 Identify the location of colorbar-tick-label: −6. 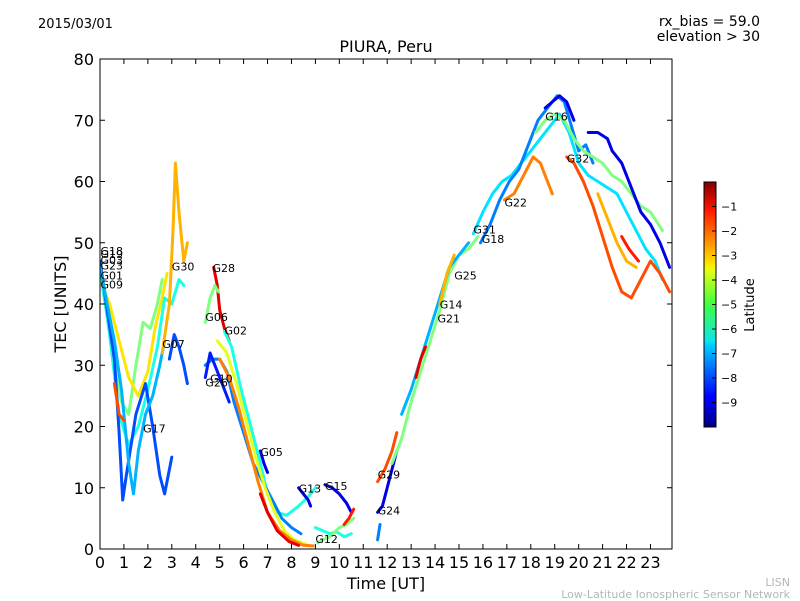
(729, 329).